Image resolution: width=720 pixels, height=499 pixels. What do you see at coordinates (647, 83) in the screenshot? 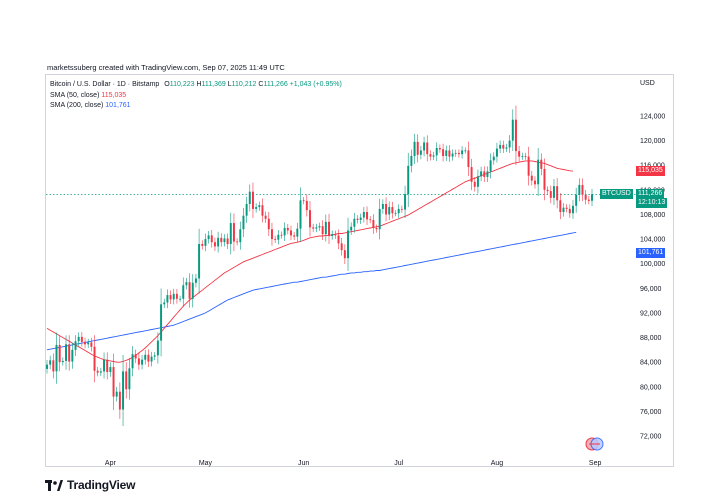
I see `currency-label: USD` at bounding box center [647, 83].